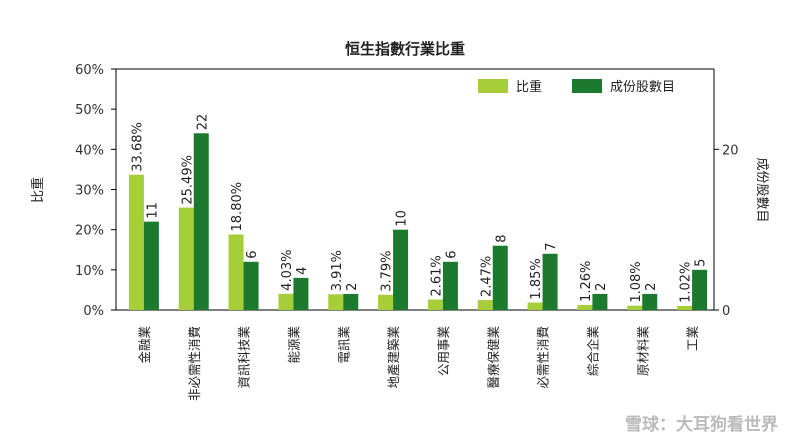 The height and width of the screenshot is (442, 800). What do you see at coordinates (443, 351) in the screenshot?
I see `category-label: 公用事業` at bounding box center [443, 351].